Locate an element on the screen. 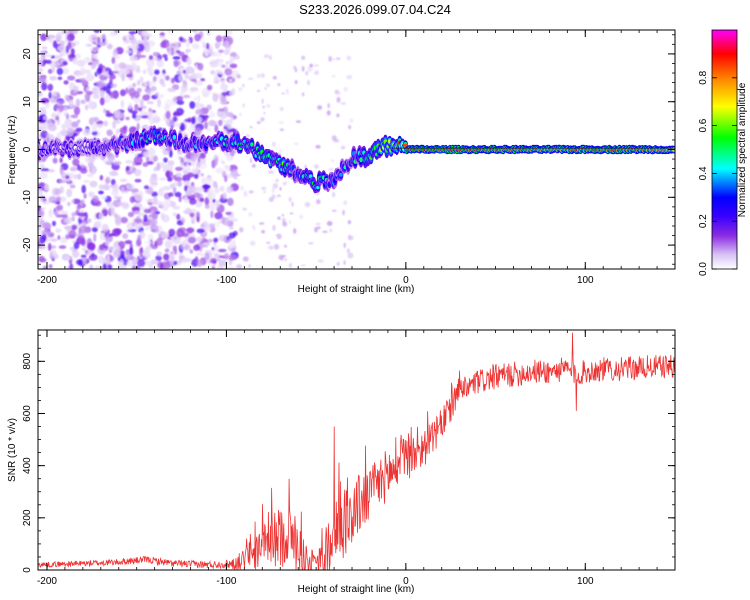 This screenshot has height=600, width=750. snr-x-tick-label: 0 is located at coordinates (406, 581).